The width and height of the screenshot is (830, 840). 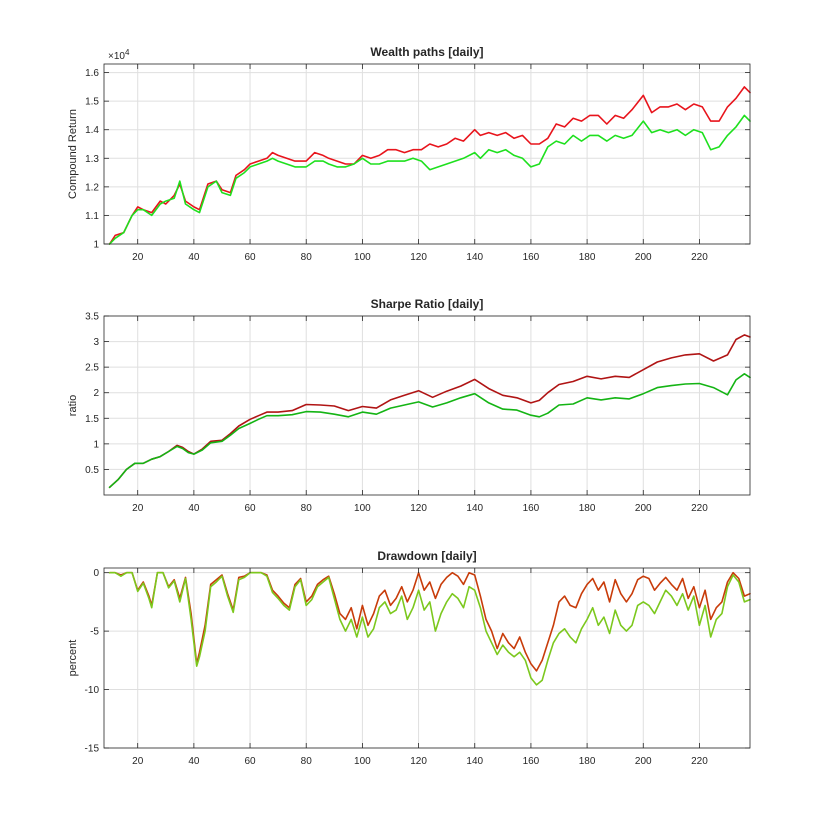 What do you see at coordinates (92, 368) in the screenshot?
I see `sharpe-y-tick-label: 2.5` at bounding box center [92, 368].